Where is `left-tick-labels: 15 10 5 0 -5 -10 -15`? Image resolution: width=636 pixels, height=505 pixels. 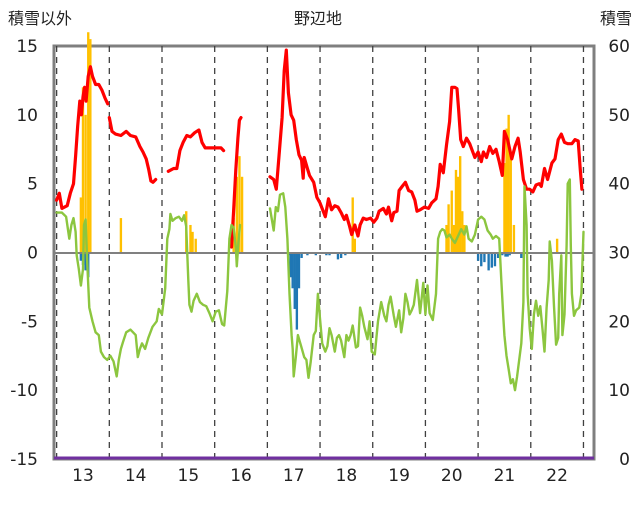 left-tick-labels: 15 10 5 0 -5 -10 -15 is located at coordinates (24, 253).